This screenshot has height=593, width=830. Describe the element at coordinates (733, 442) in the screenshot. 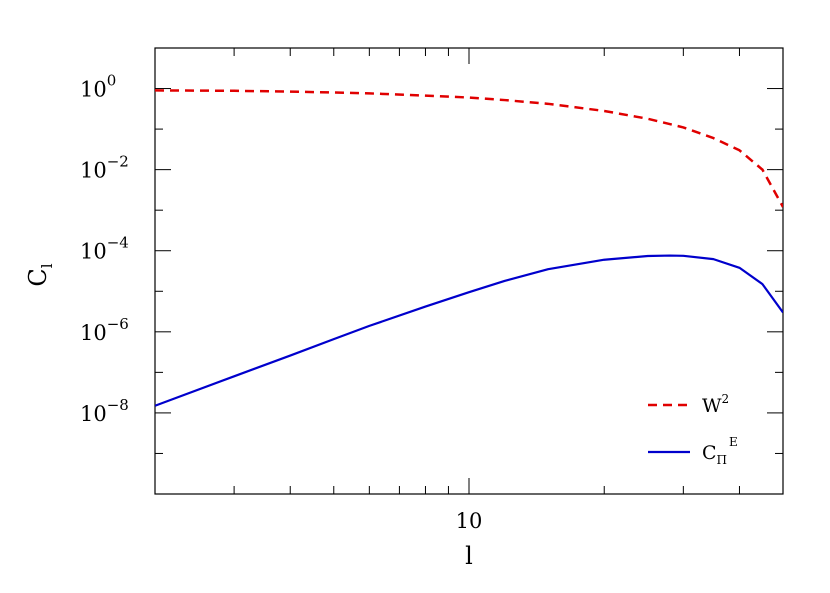

I see `legend-label-cpi-sup: E` at that location.